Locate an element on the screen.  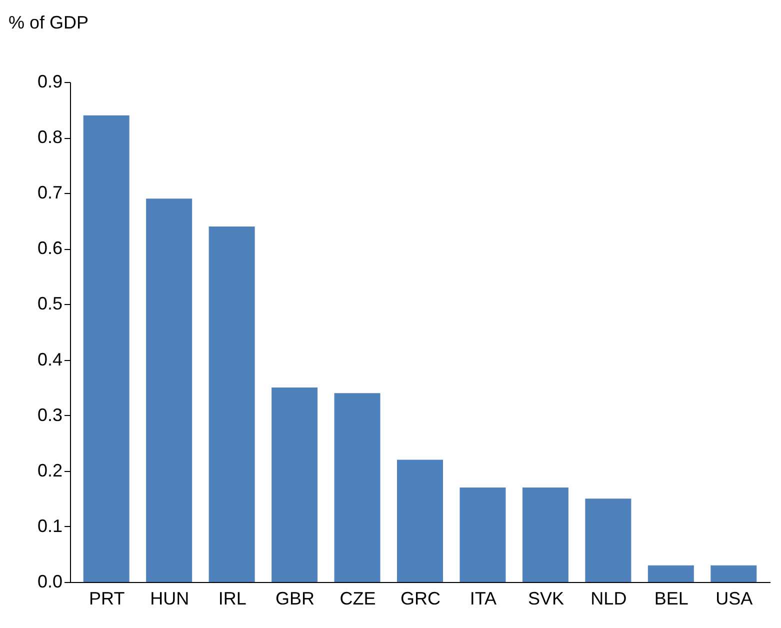
x-tick-label: HUN is located at coordinates (170, 598).